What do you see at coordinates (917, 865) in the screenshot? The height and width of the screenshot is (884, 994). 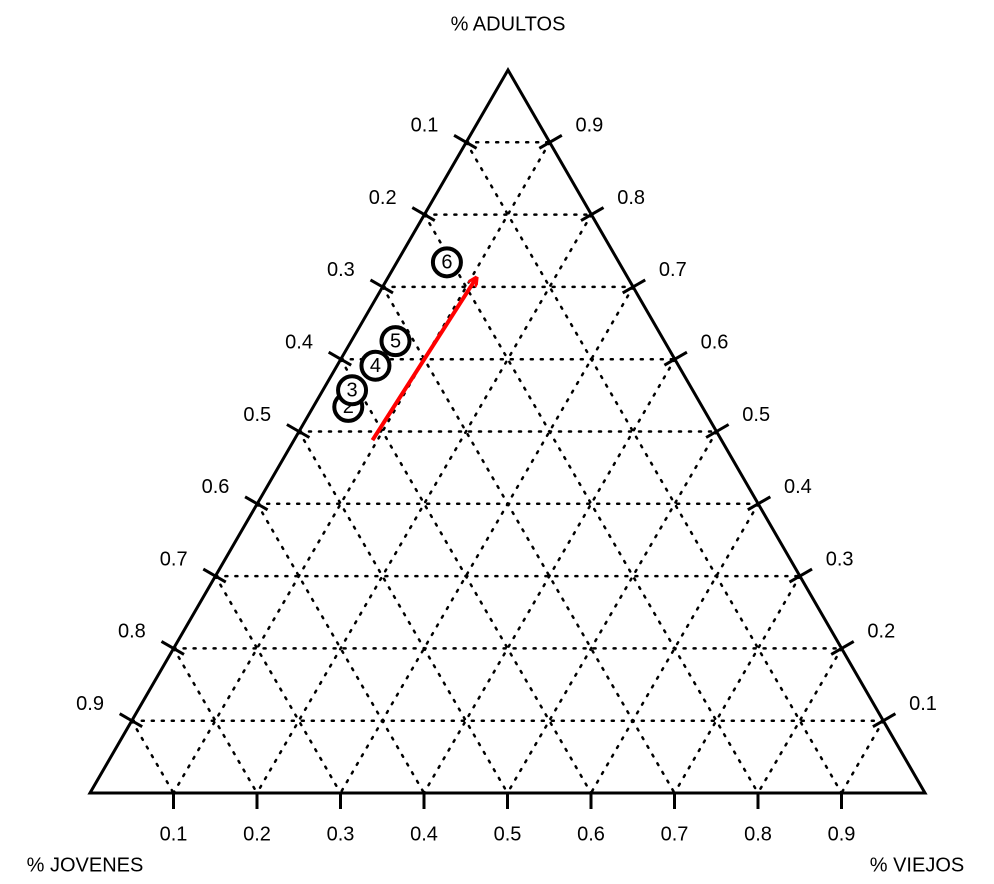 I see `right-axis-label: % VIEJOS` at bounding box center [917, 865].